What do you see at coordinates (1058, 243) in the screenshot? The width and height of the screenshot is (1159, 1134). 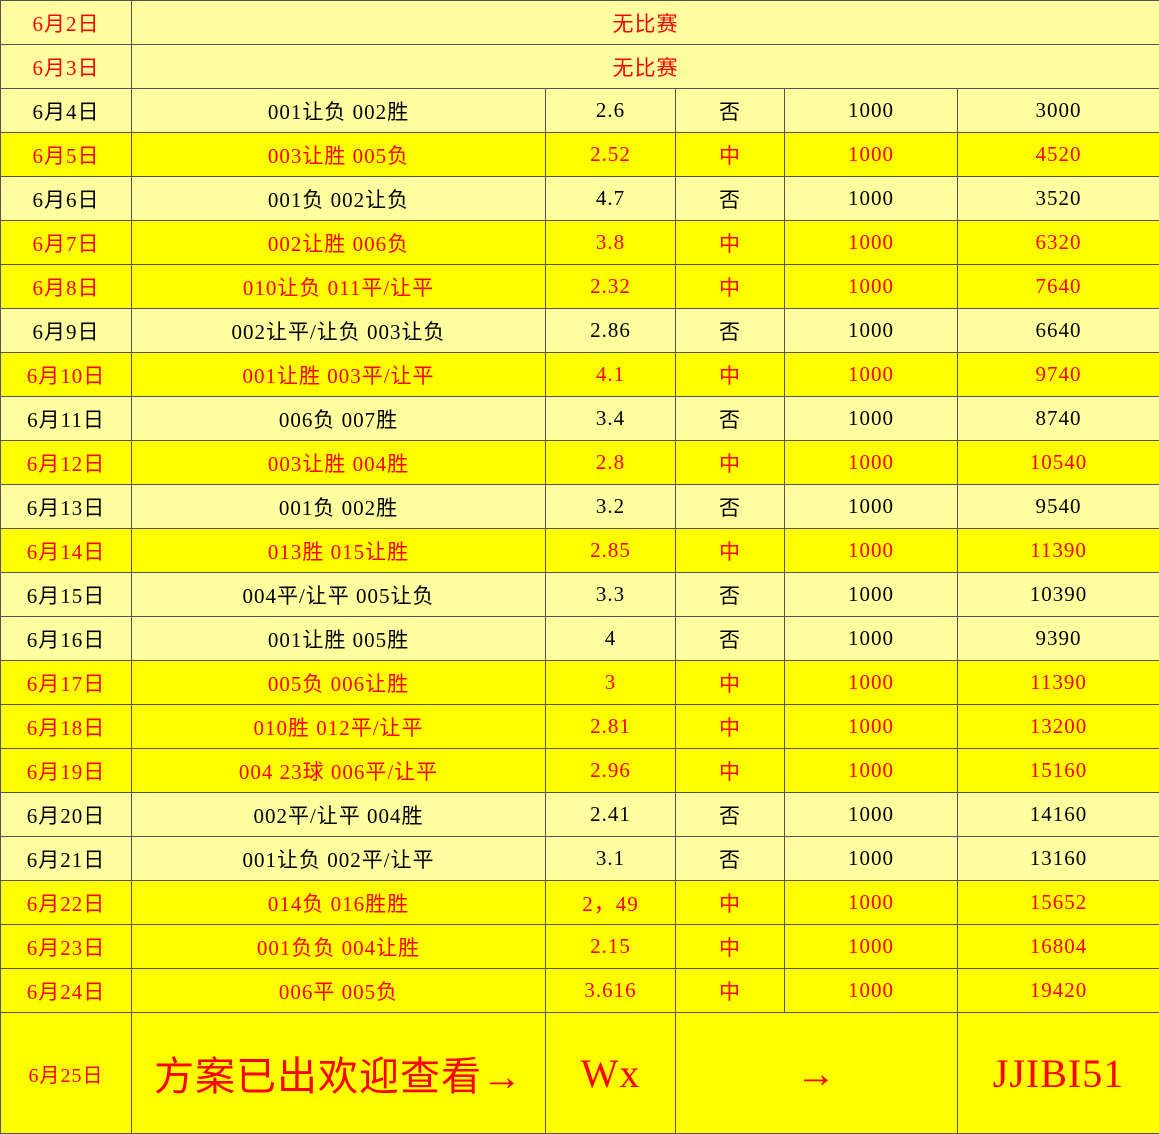 I see `table-cell: 6320` at bounding box center [1058, 243].